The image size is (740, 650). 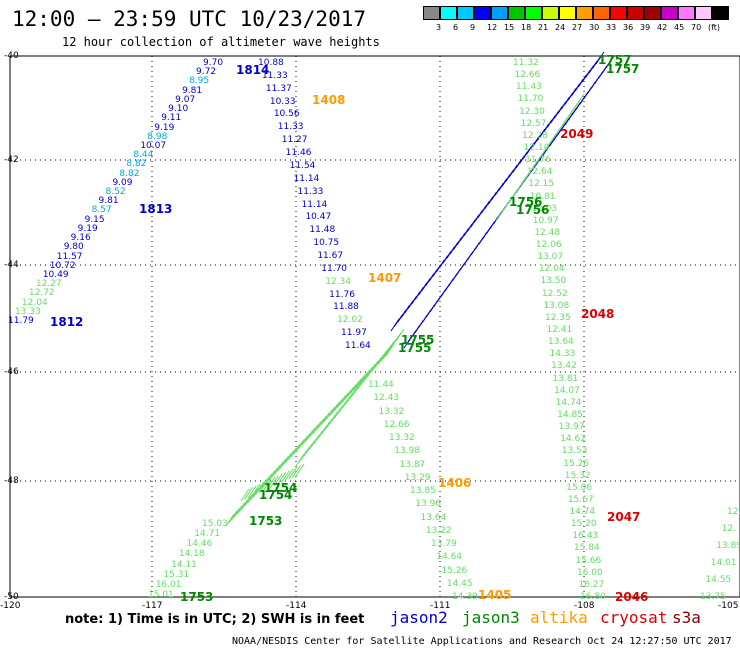 What do you see at coordinates (577, 27) in the screenshot?
I see `colorbar-label: 27` at bounding box center [577, 27].